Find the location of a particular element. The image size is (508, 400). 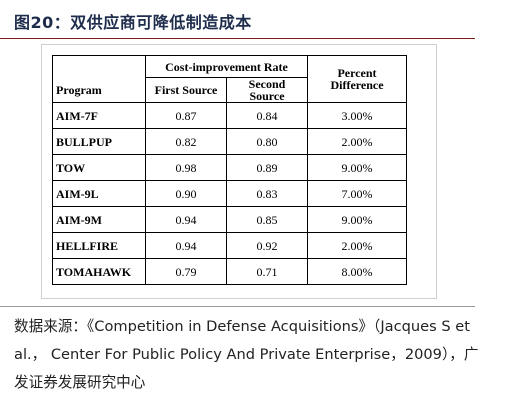

header-second-source: Second Source is located at coordinates (267, 90).